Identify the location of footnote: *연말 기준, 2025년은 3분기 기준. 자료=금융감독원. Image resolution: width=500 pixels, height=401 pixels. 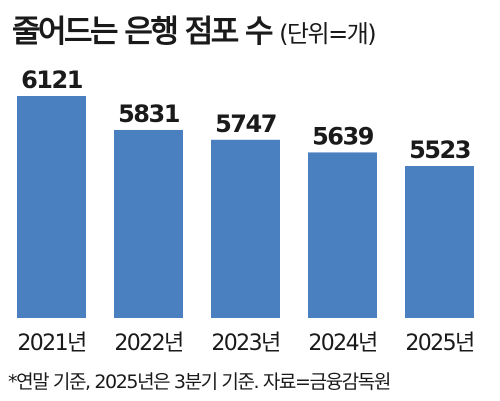
(199, 382).